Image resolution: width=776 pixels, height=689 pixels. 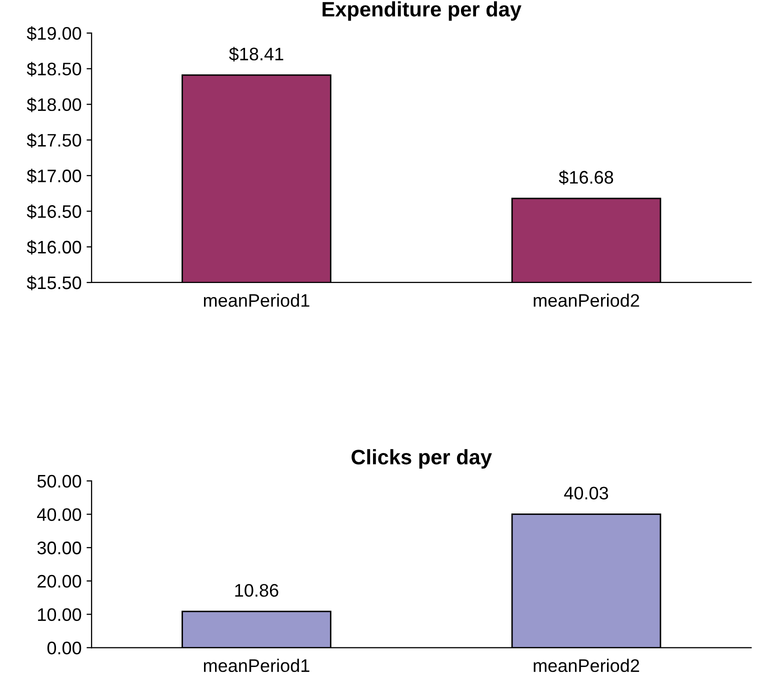 What do you see at coordinates (256, 590) in the screenshot?
I see `data-label: 10.86` at bounding box center [256, 590].